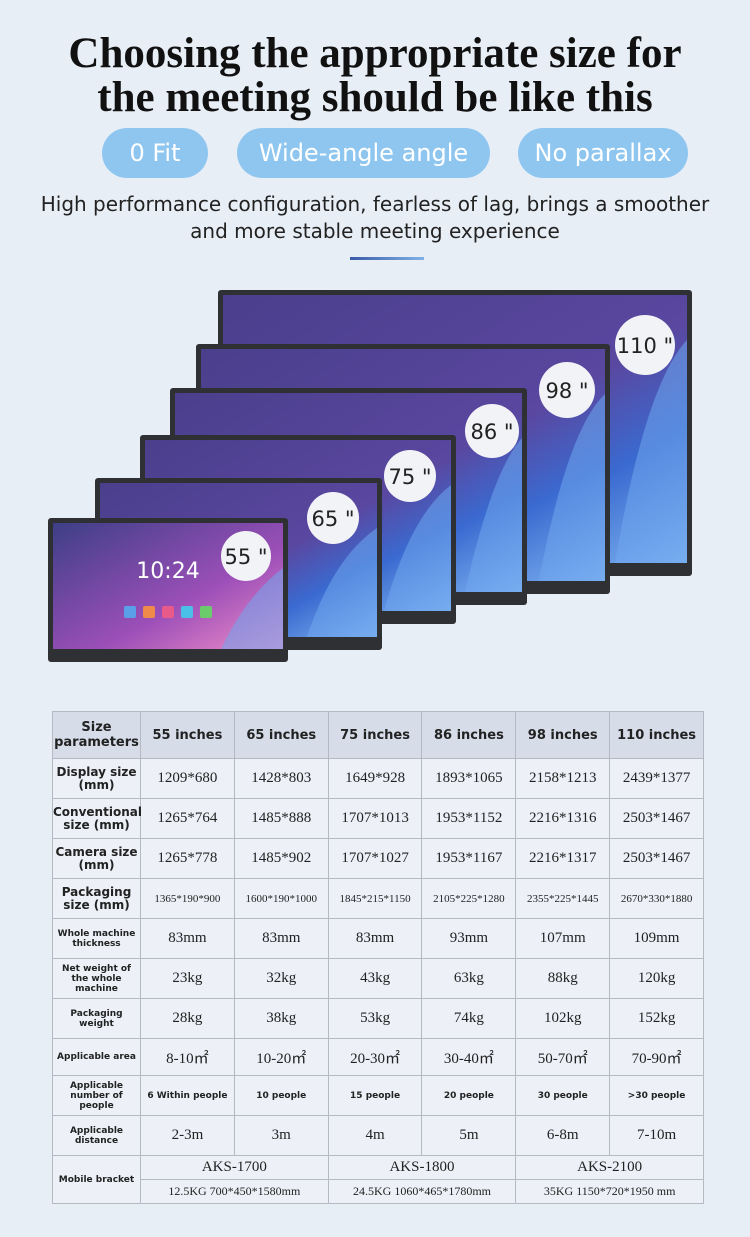  I want to click on cell: 23kg, so click(187, 978).